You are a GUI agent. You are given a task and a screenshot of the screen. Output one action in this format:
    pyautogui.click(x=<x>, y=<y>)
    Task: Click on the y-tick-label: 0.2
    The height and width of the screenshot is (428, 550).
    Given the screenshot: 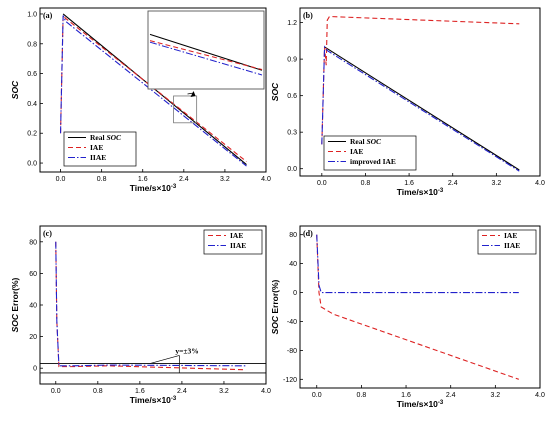 What is the action you would take?
    pyautogui.click(x=32, y=134)
    